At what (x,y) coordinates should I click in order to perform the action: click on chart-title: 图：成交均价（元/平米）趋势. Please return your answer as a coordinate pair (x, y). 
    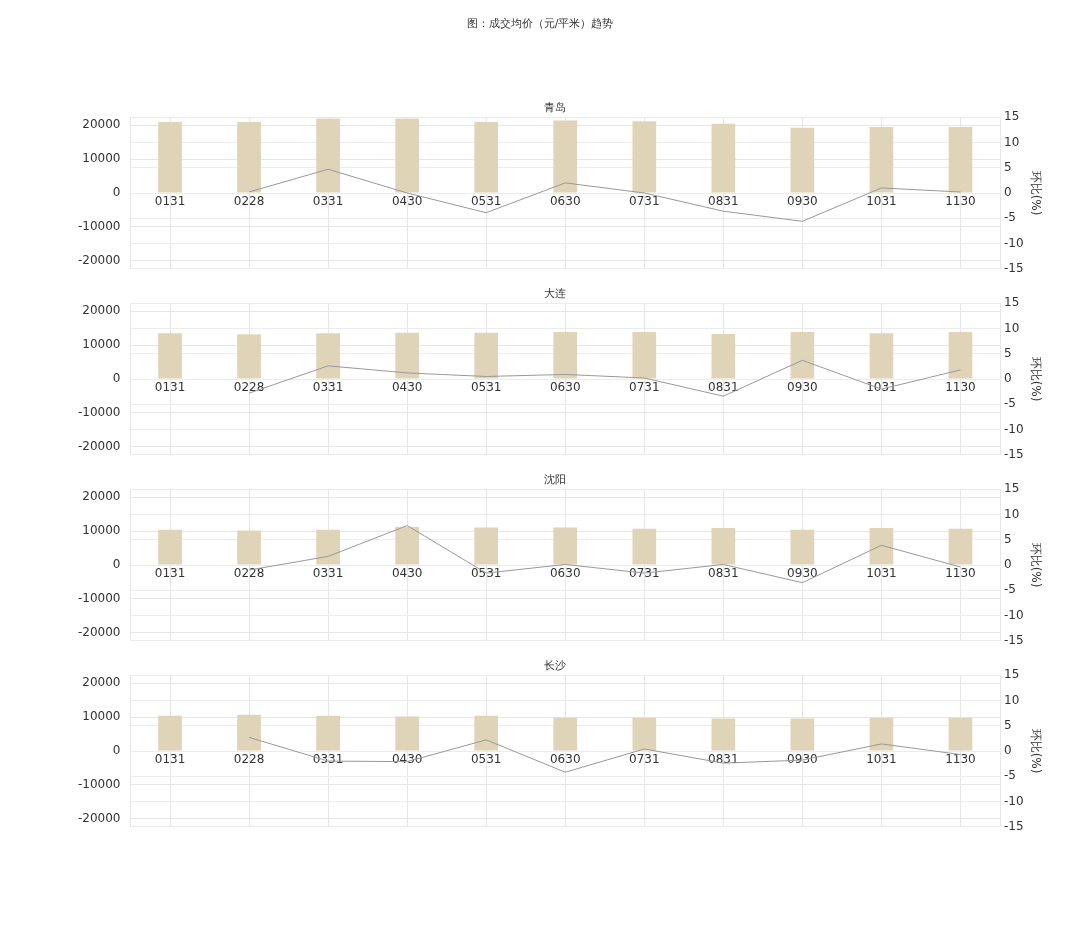
    Looking at the image, I should click on (540, 24).